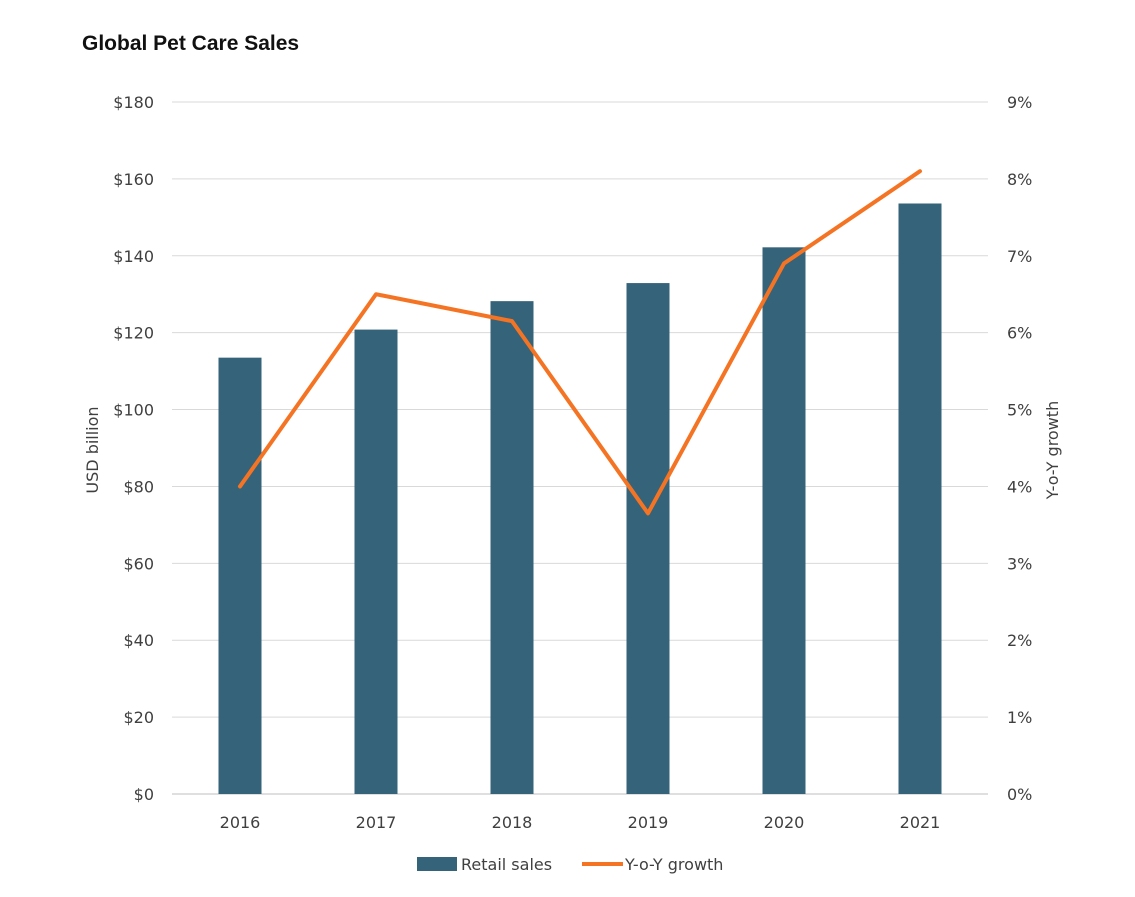 This screenshot has height=897, width=1135. I want to click on y-tick-label: $40, so click(138, 640).